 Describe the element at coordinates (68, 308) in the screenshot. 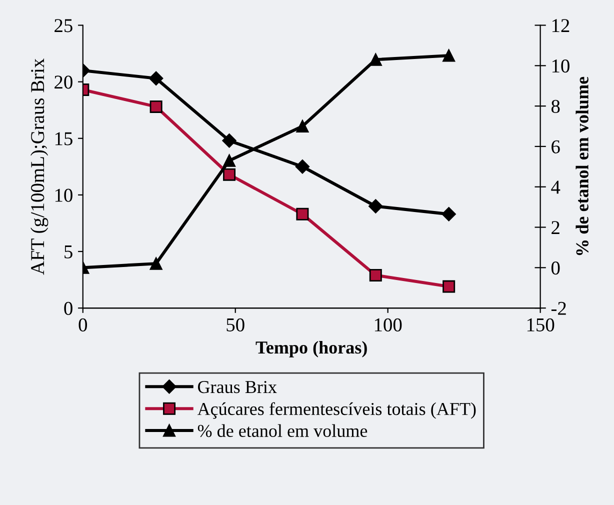

I see `y-tick-label: 0` at that location.